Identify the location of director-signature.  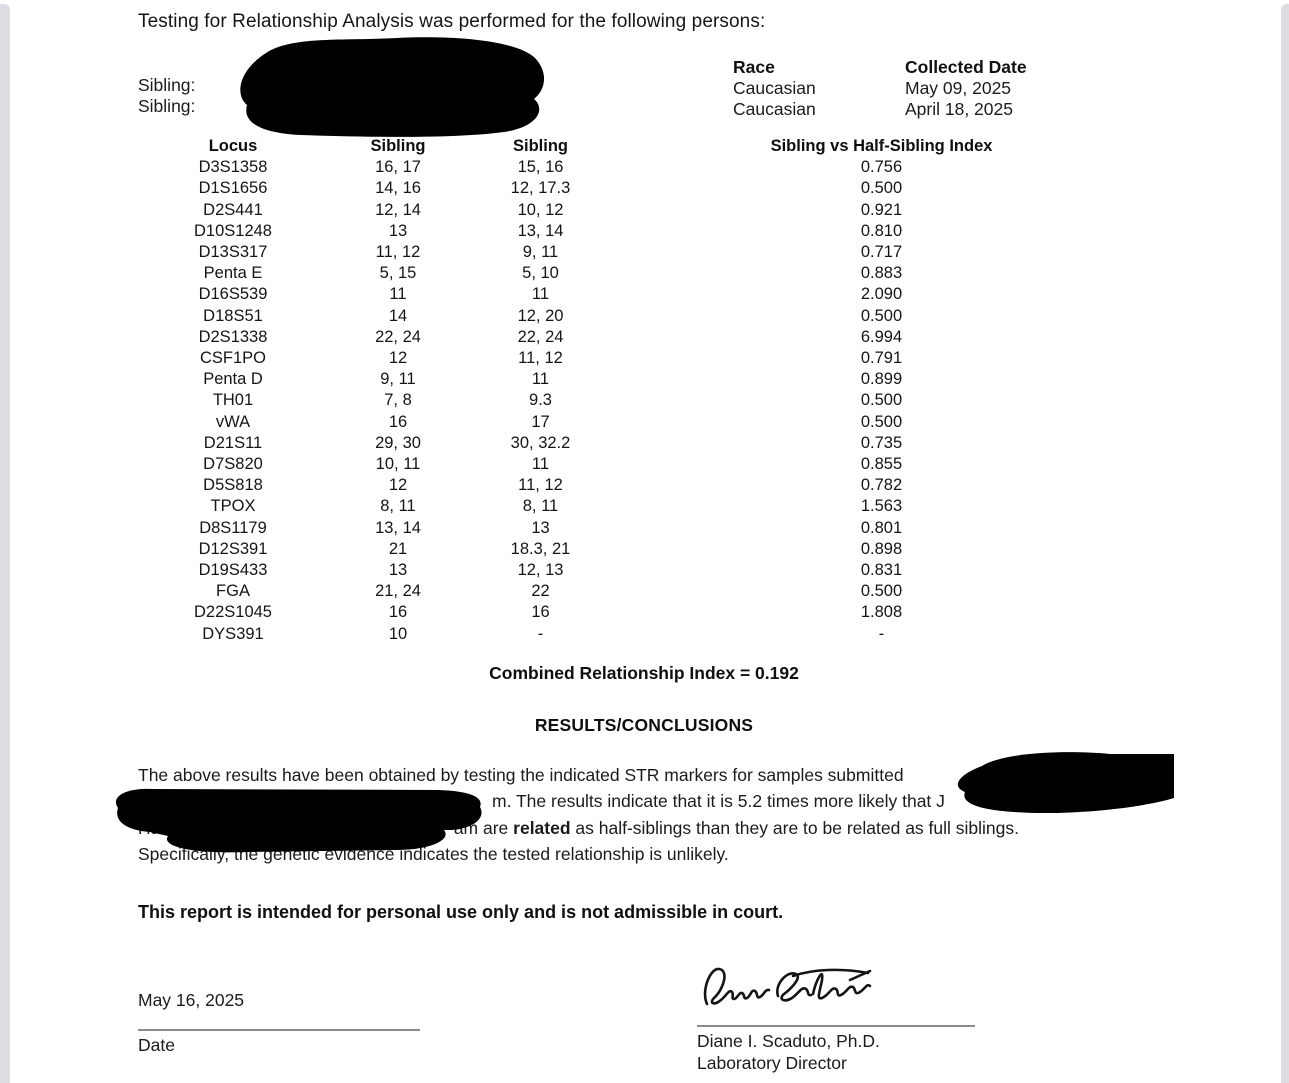
(787, 990).